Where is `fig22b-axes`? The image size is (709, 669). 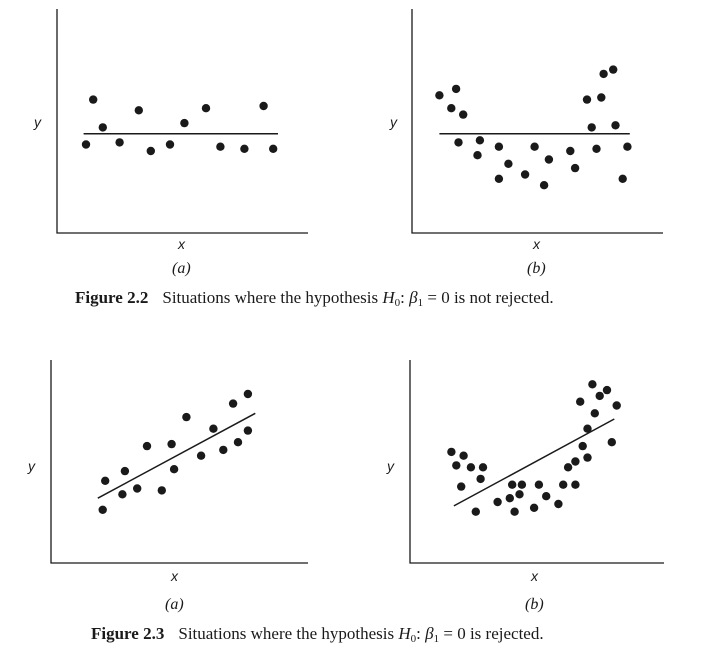 fig22b-axes is located at coordinates (537, 121).